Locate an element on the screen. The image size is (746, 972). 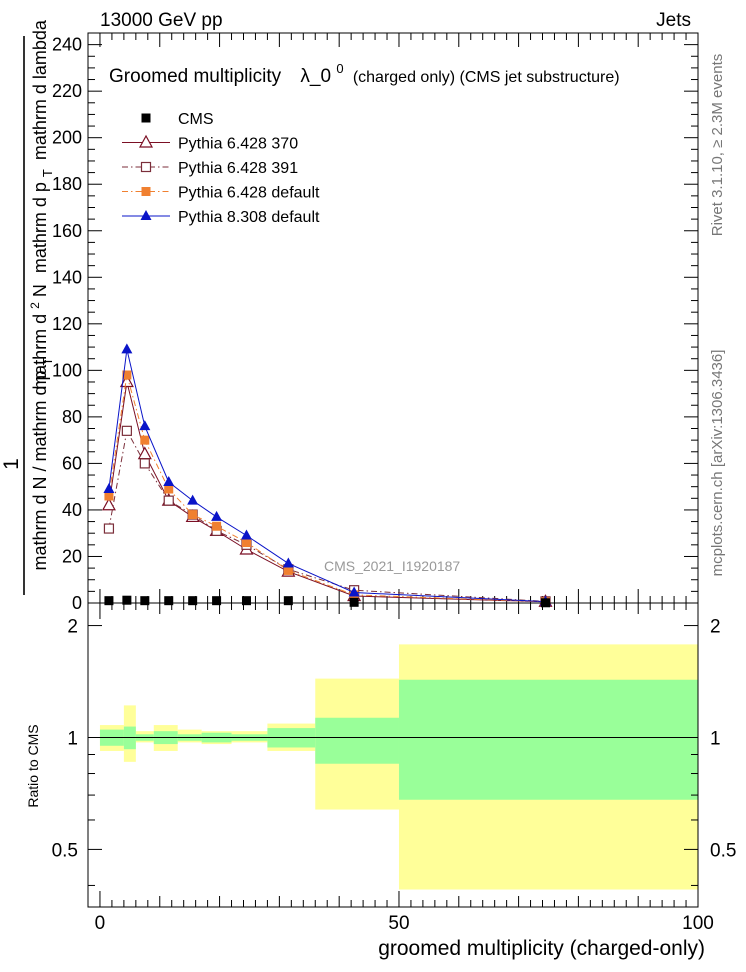
main-y-tick-label: 20 is located at coordinates (72, 556).